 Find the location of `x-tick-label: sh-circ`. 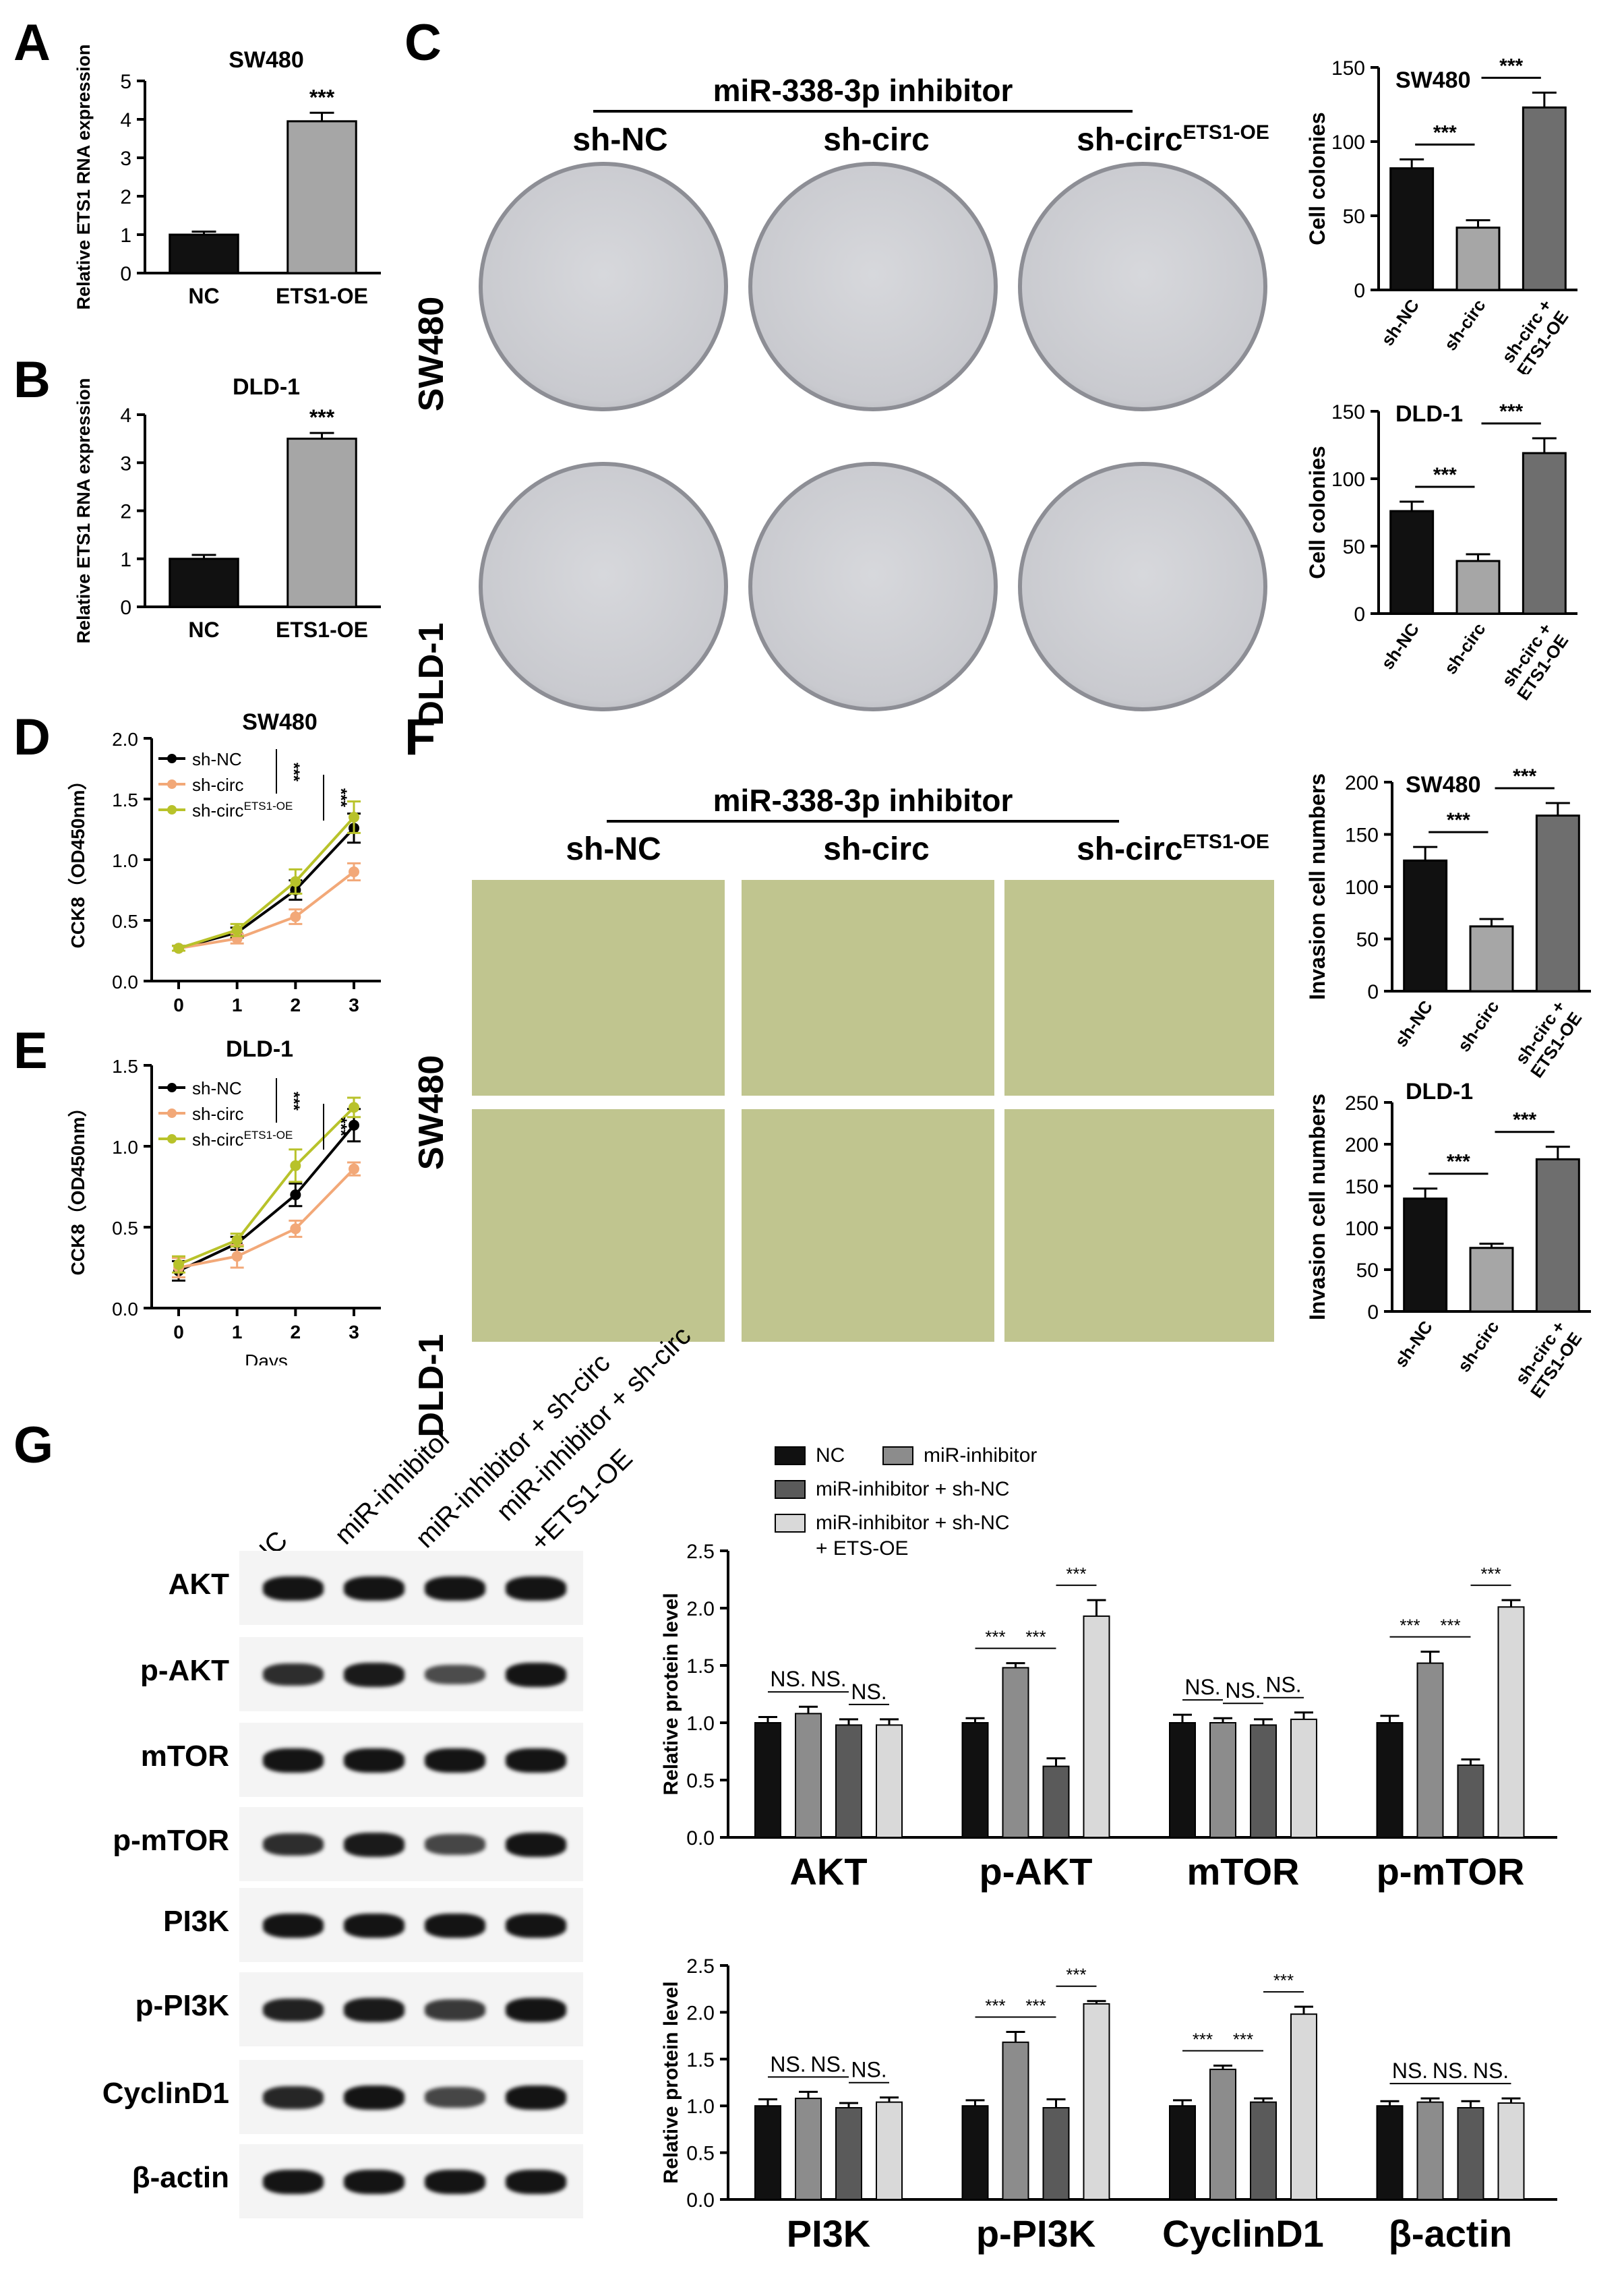

x-tick-label: sh-circ is located at coordinates (1464, 648).